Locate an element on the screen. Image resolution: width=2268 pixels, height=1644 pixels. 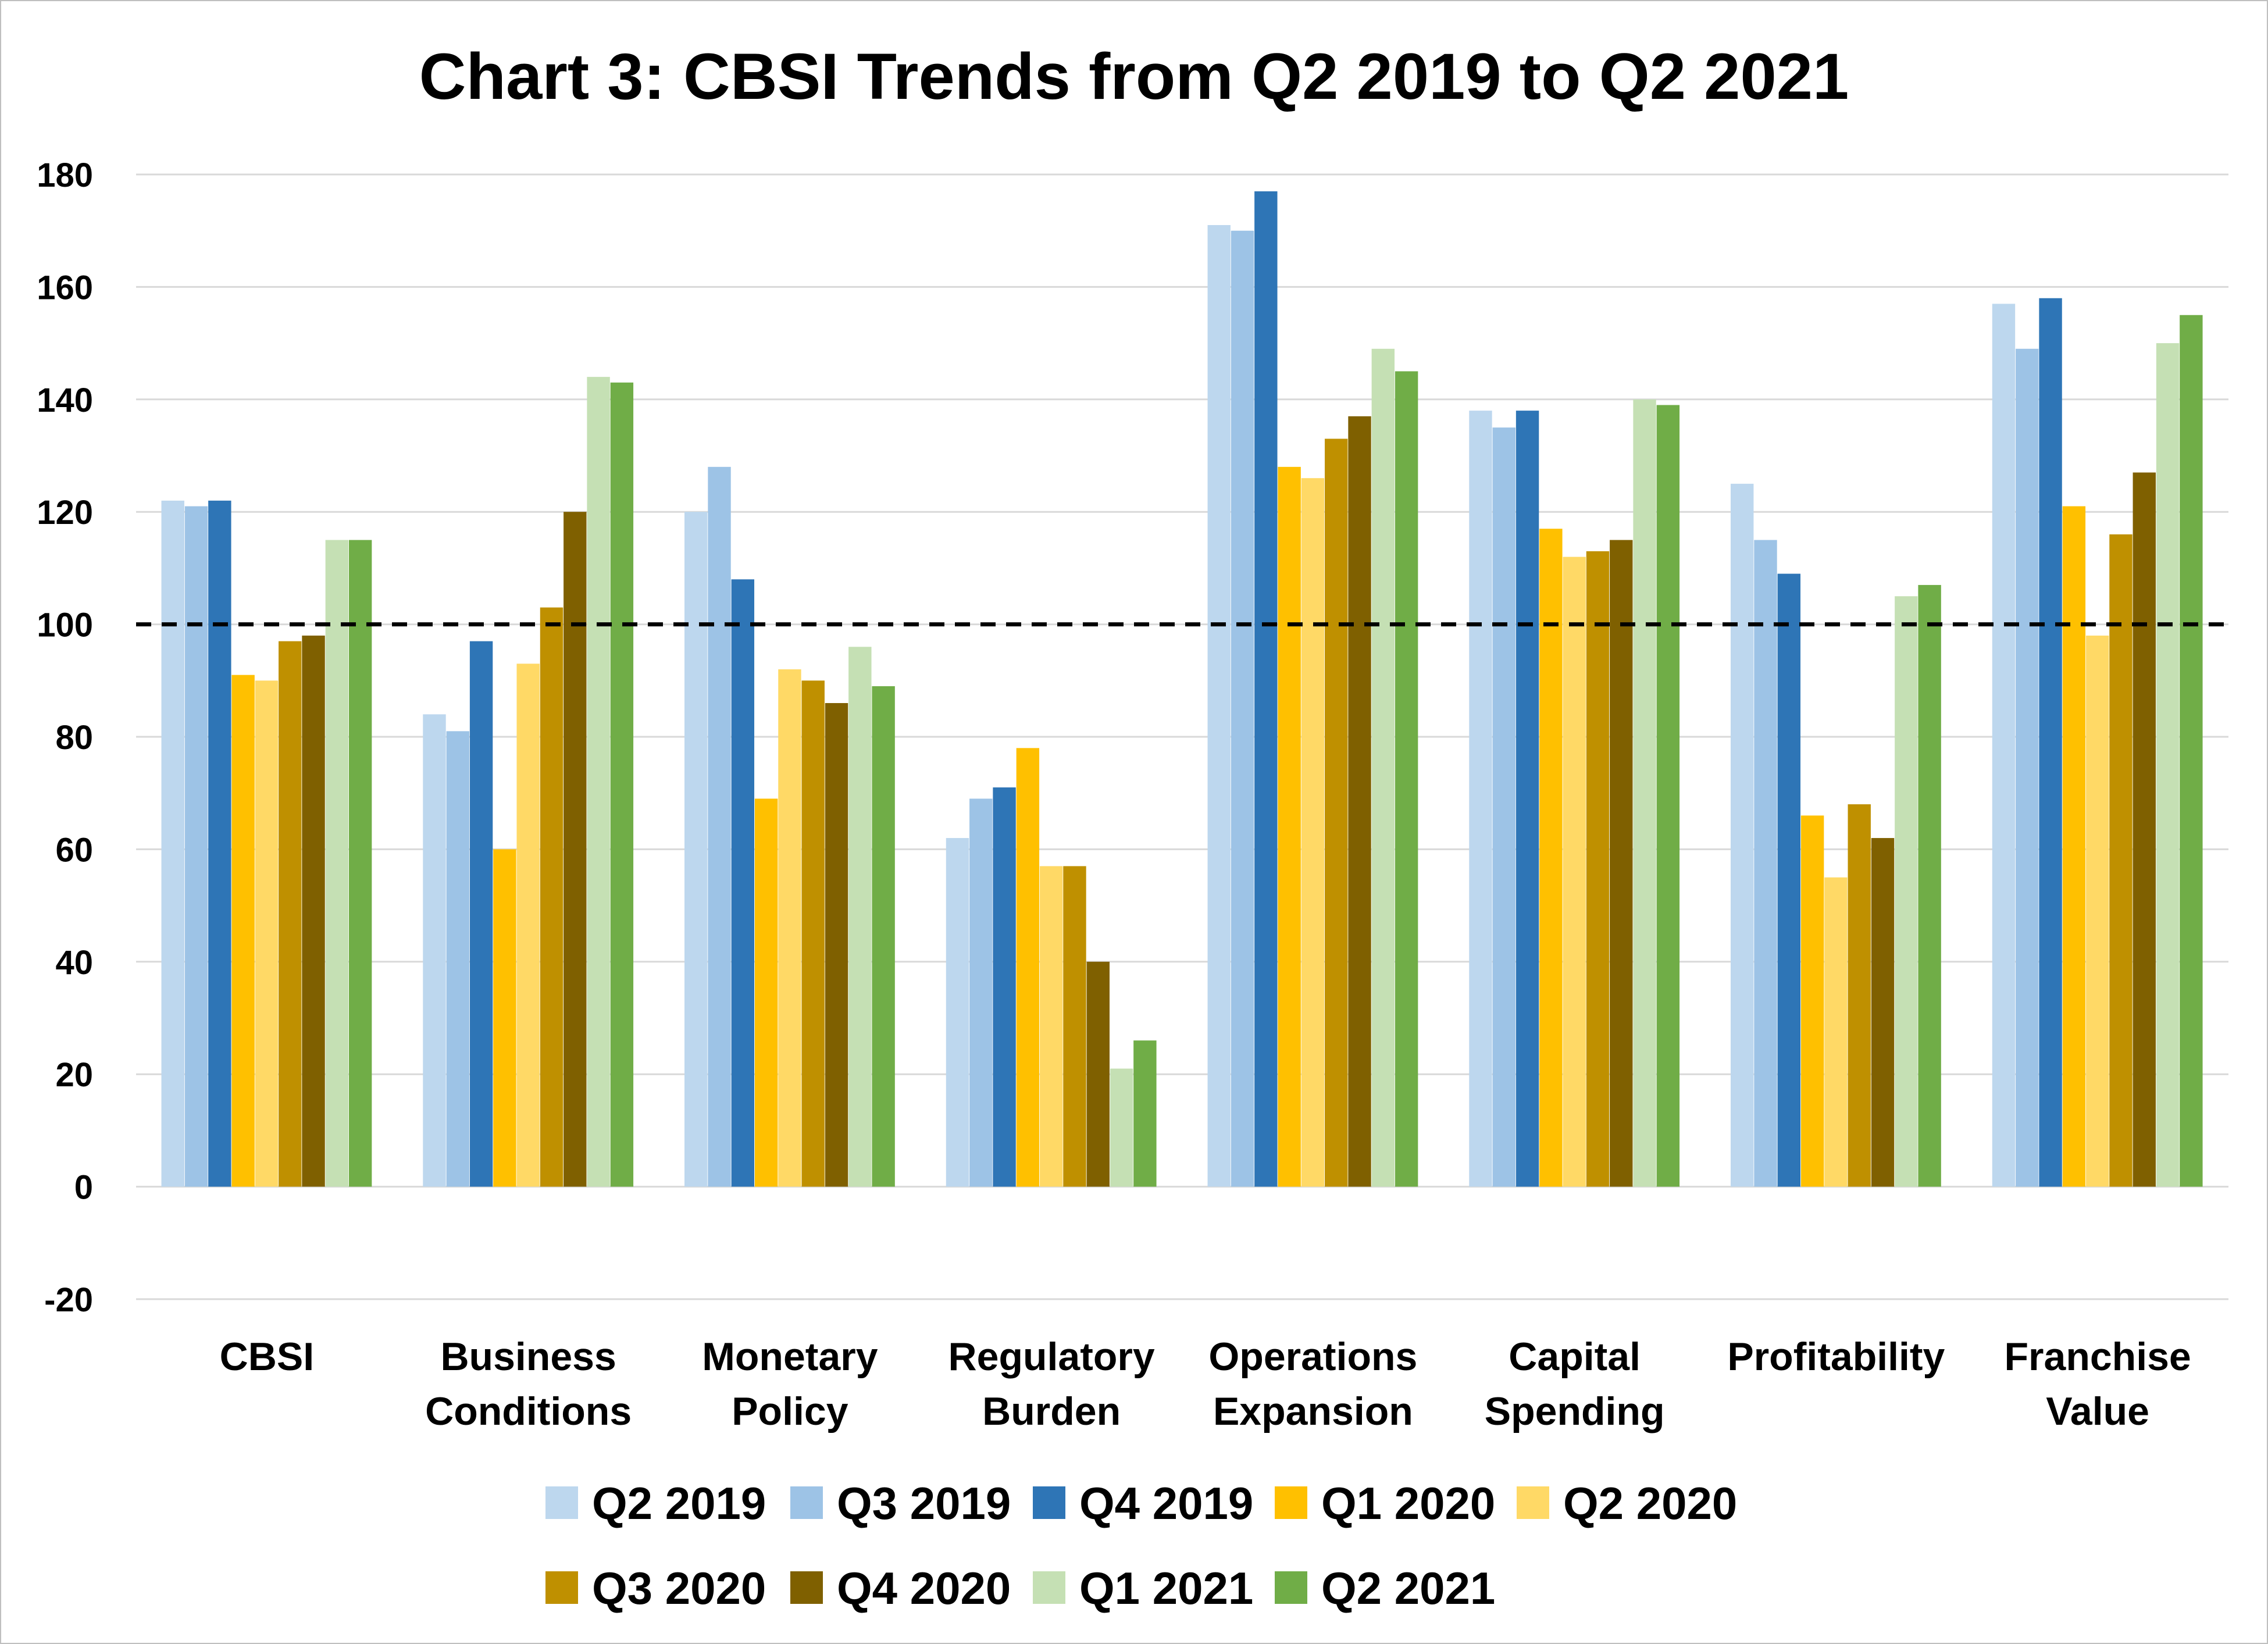
bar-q2-2020-franchise-value is located at coordinates (2097, 911).